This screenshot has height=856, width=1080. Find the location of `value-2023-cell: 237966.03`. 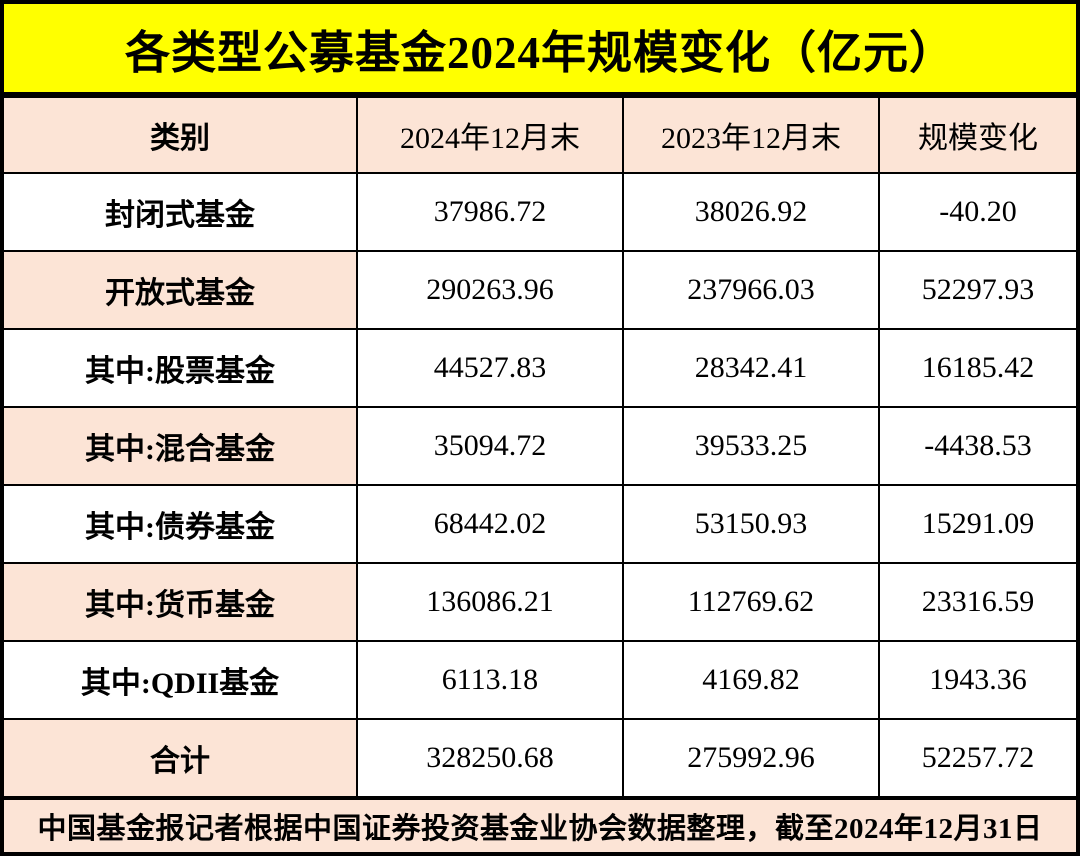

value-2023-cell: 237966.03 is located at coordinates (751, 290).